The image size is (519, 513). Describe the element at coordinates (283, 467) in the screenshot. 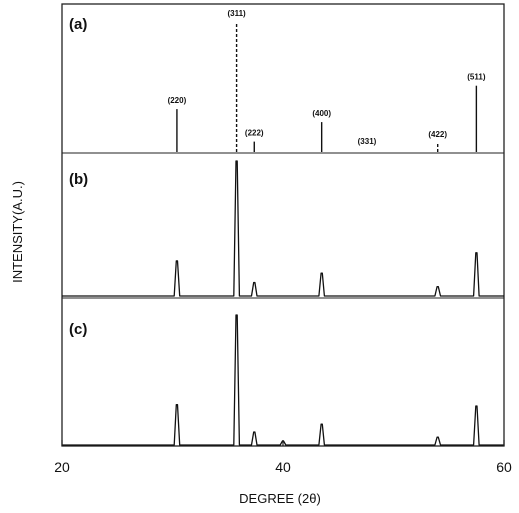

I see `x-tick-label: 40` at that location.